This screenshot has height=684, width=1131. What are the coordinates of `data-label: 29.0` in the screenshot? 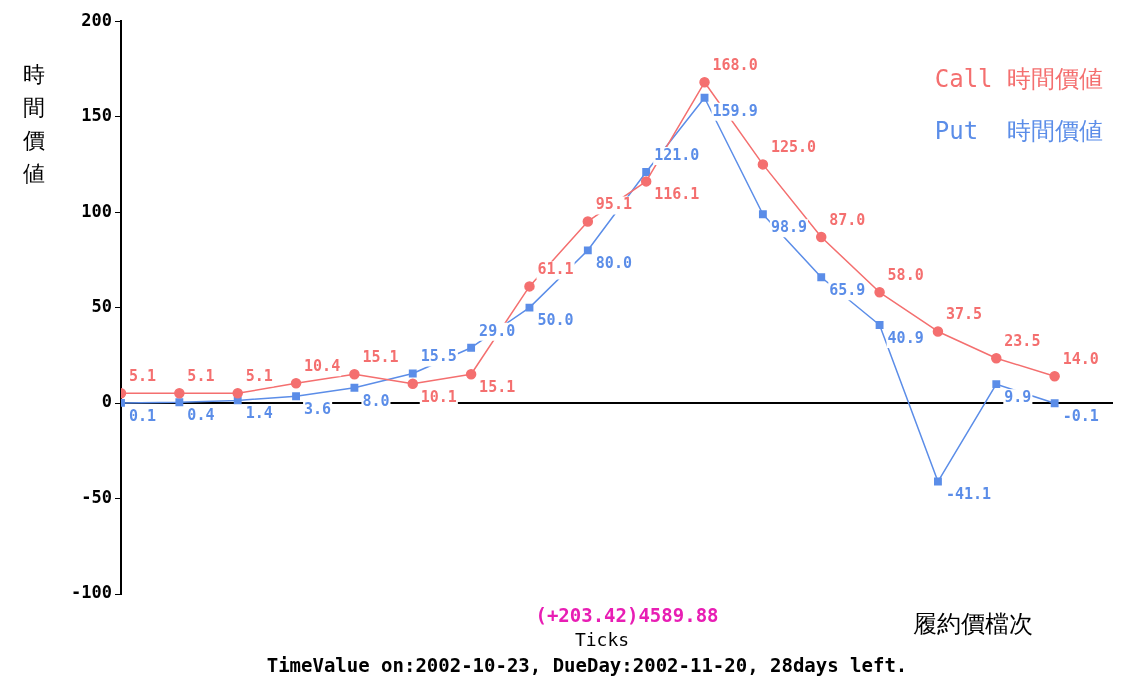 It's located at (497, 330).